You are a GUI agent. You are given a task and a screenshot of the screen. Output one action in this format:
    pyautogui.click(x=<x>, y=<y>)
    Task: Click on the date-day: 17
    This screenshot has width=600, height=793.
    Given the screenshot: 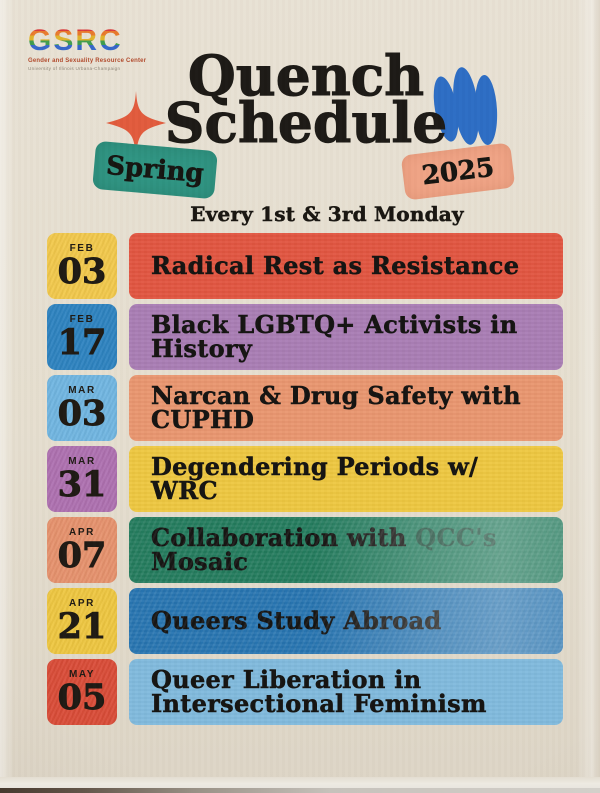 What is the action you would take?
    pyautogui.click(x=82, y=342)
    